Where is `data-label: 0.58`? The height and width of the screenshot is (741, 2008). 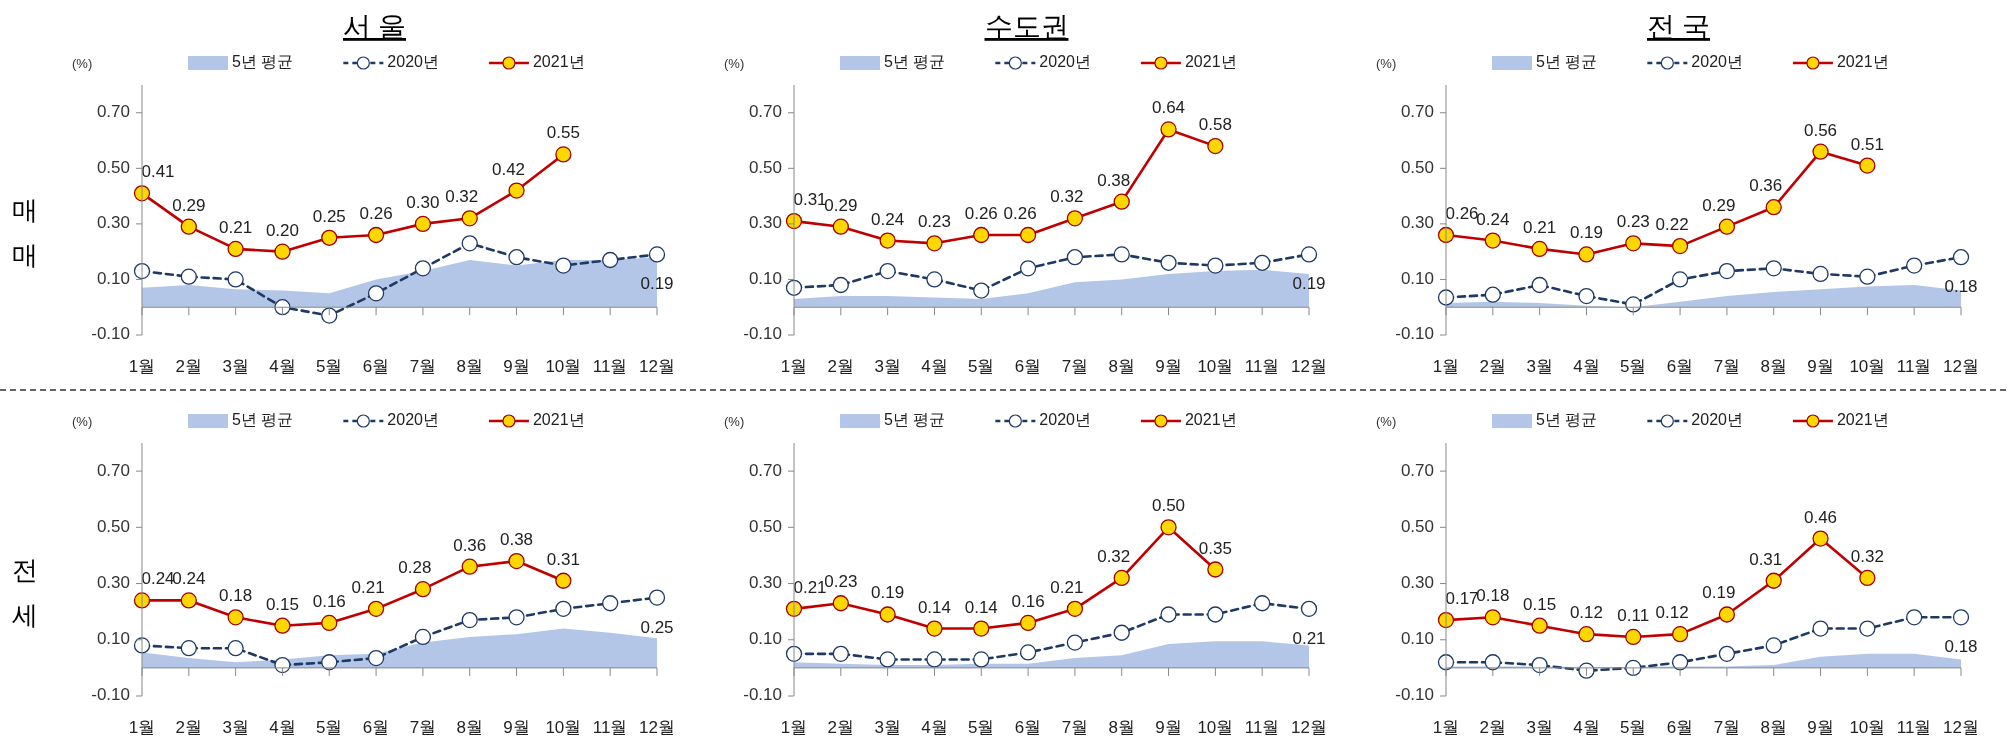 data-label: 0.58 is located at coordinates (1215, 125).